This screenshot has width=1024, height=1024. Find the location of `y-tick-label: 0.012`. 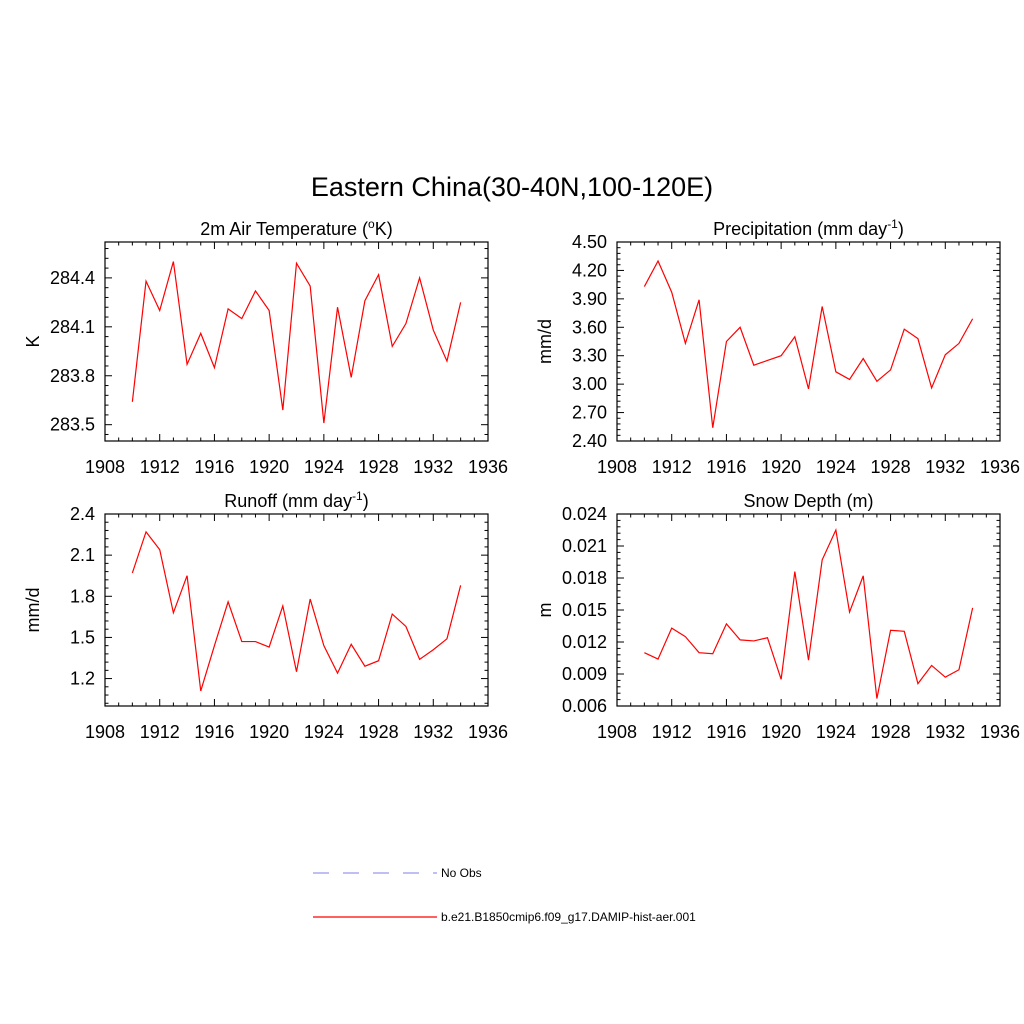

y-tick-label: 0.012 is located at coordinates (584, 642).